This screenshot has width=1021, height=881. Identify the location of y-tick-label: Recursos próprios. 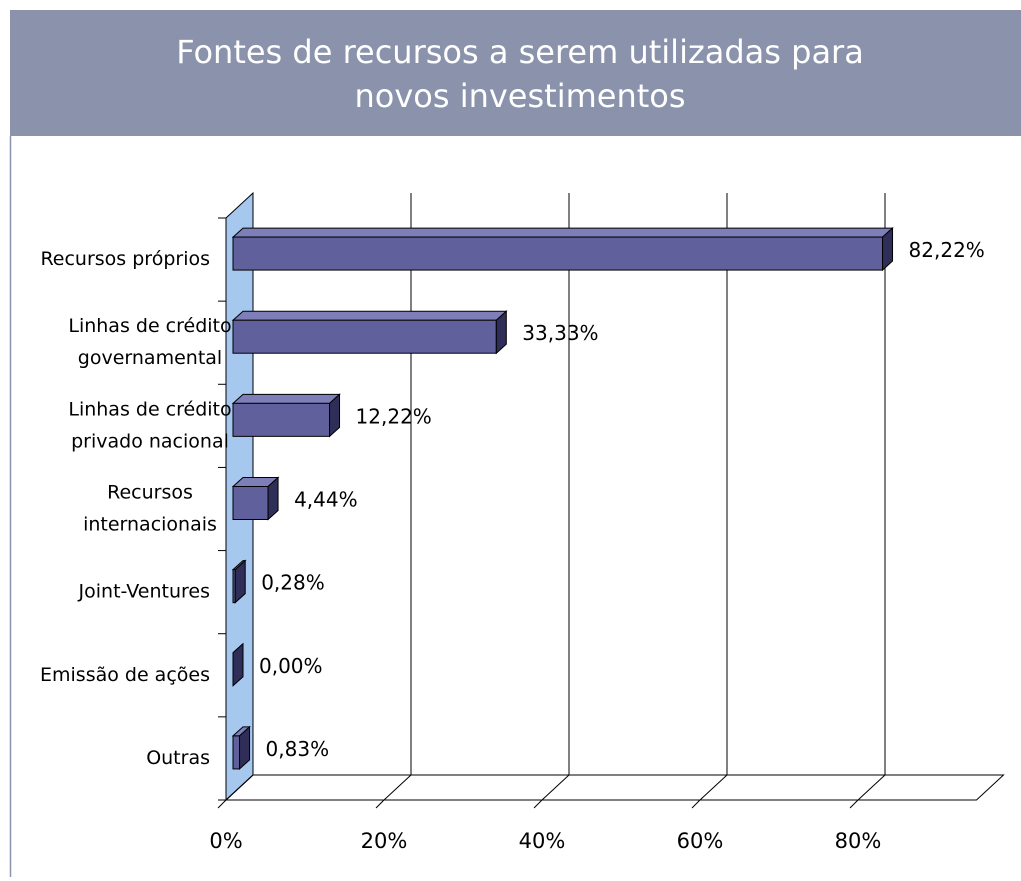
(125, 259).